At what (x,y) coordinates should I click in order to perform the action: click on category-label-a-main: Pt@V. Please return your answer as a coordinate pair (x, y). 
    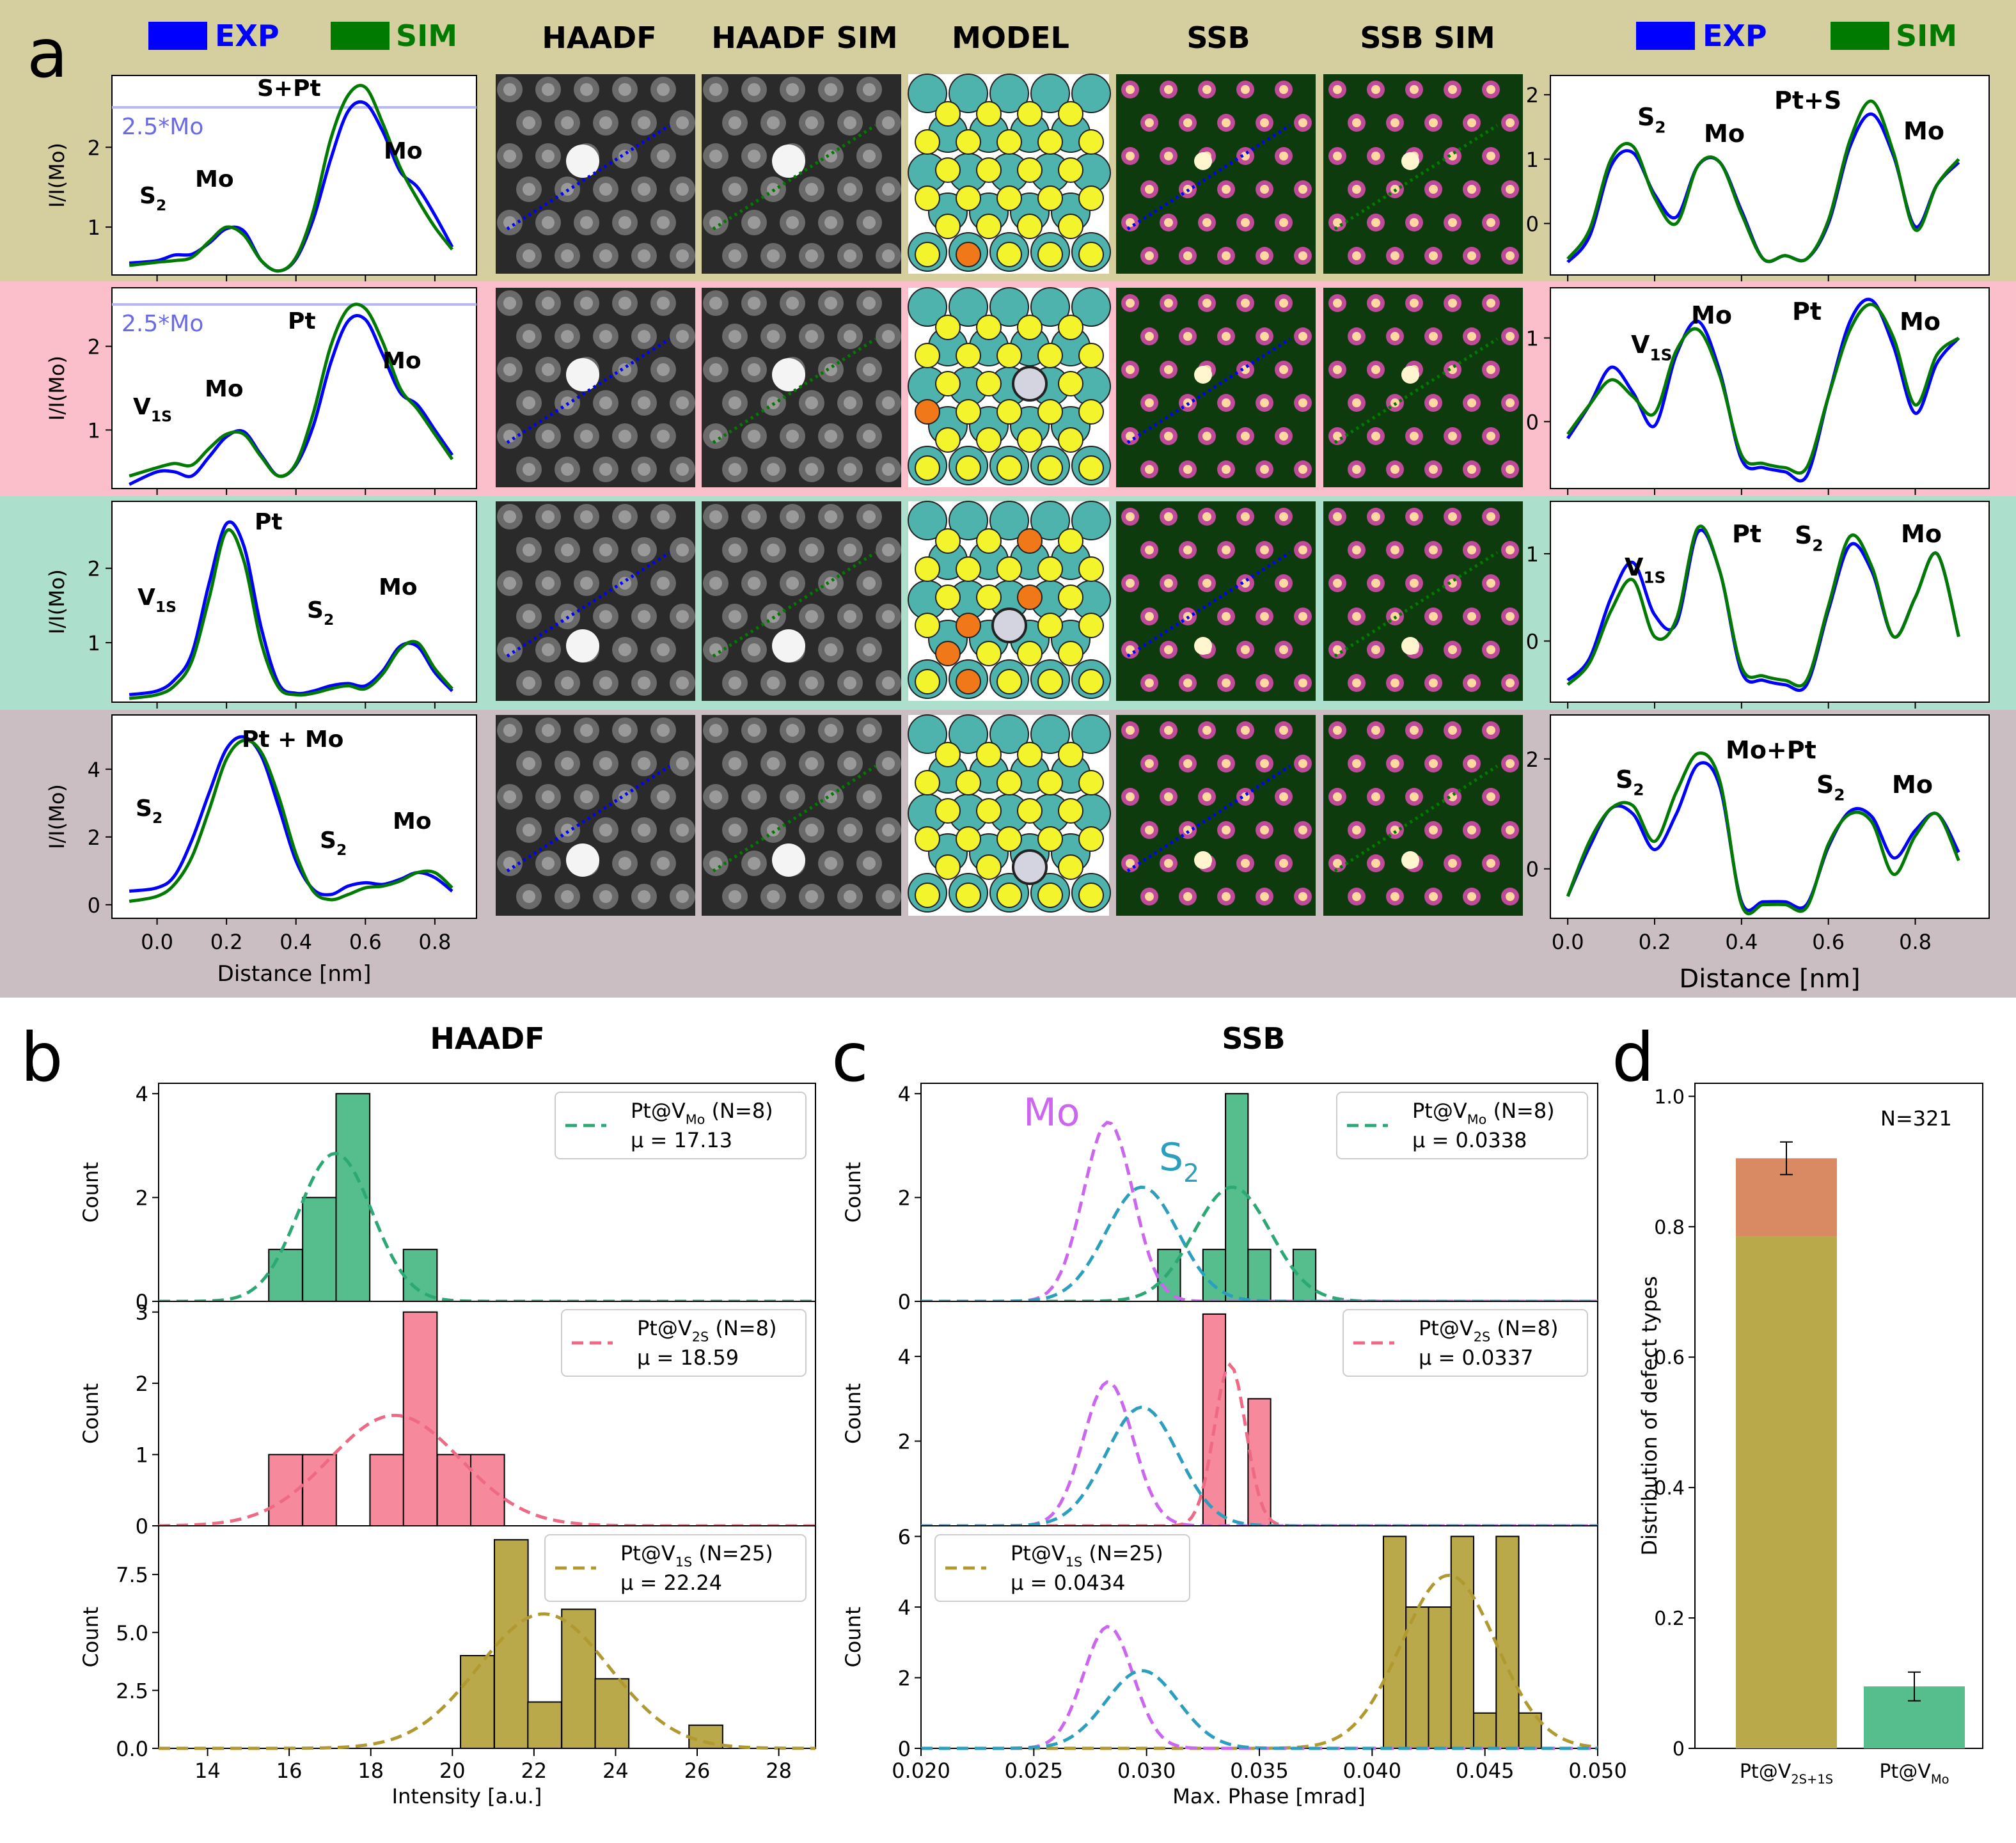
    Looking at the image, I should click on (1766, 1772).